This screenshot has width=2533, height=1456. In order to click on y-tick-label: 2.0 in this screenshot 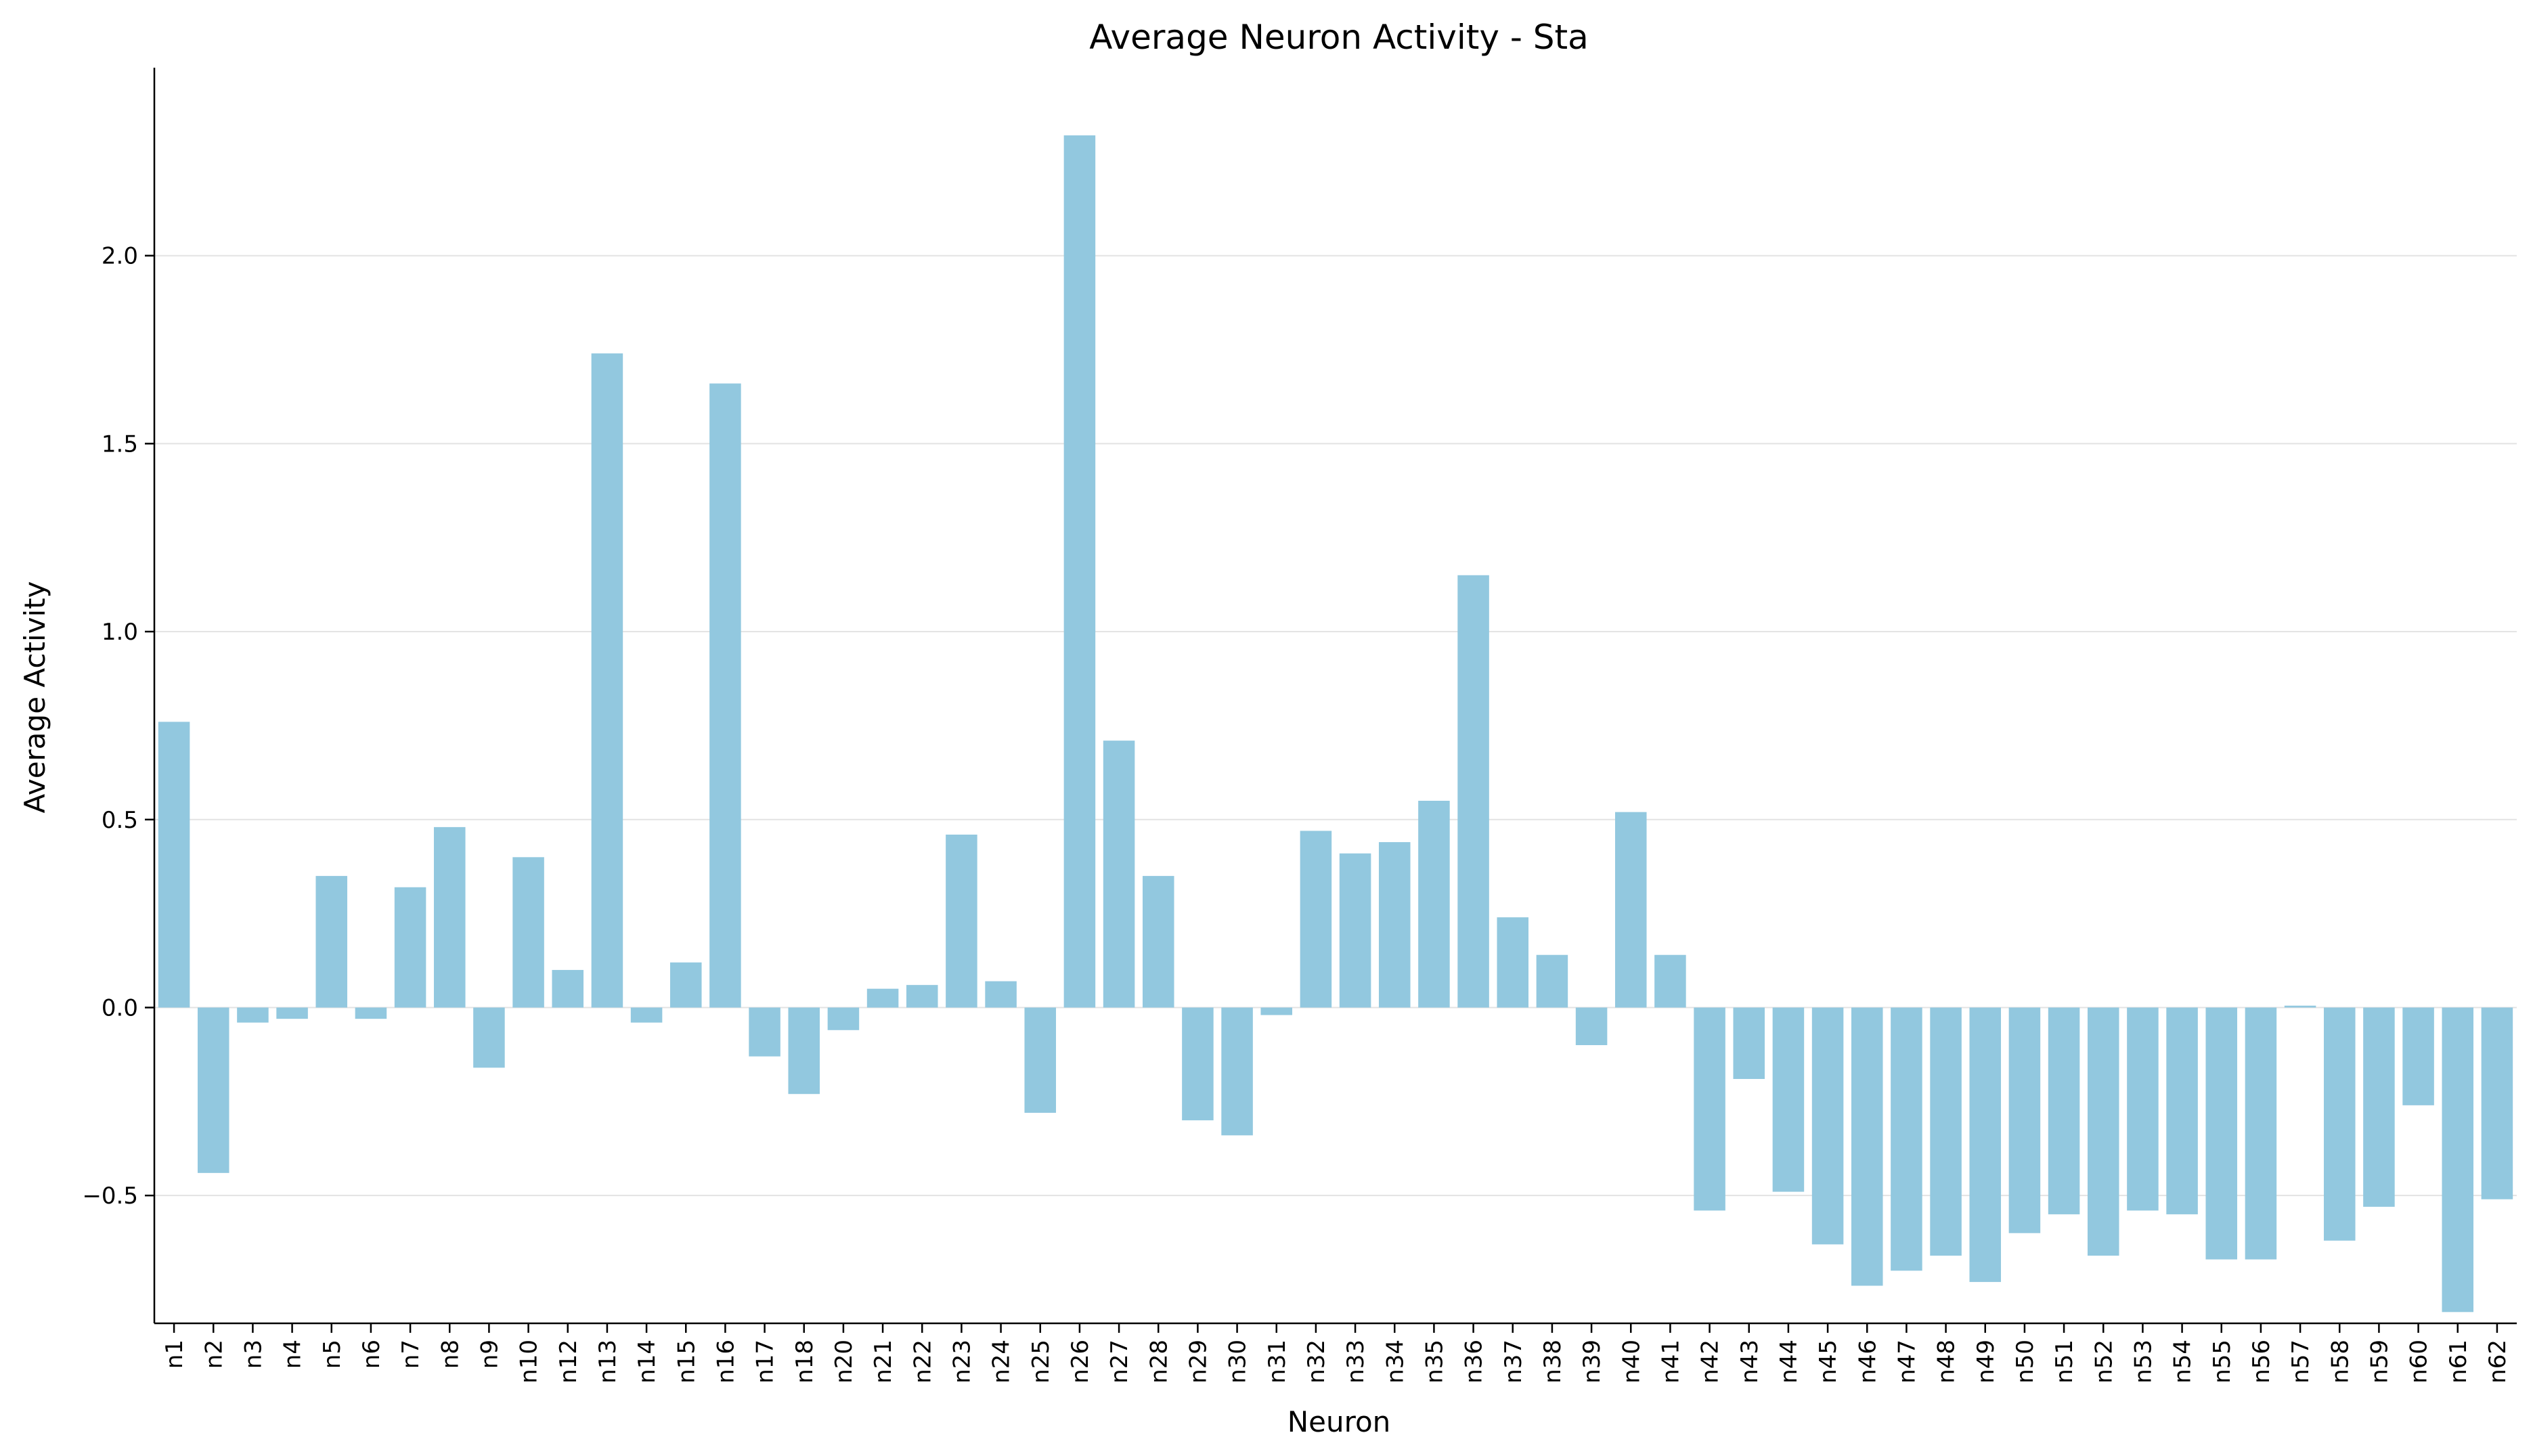, I will do `click(120, 256)`.